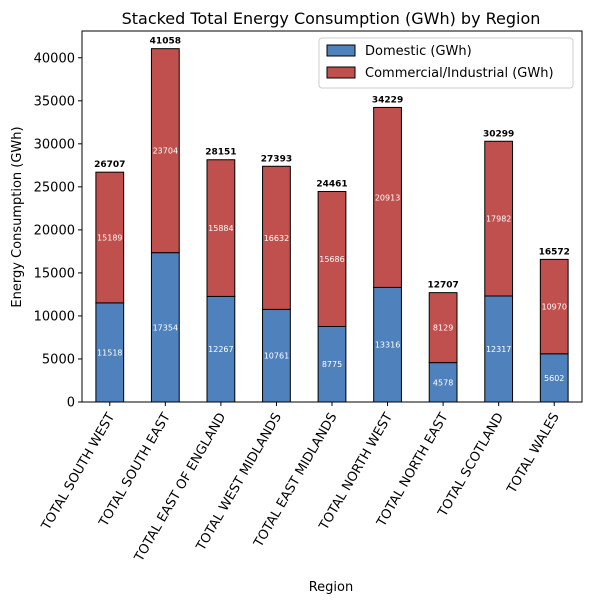 This screenshot has width=591, height=604. Describe the element at coordinates (331, 587) in the screenshot. I see `x-axis-label: Region` at that location.